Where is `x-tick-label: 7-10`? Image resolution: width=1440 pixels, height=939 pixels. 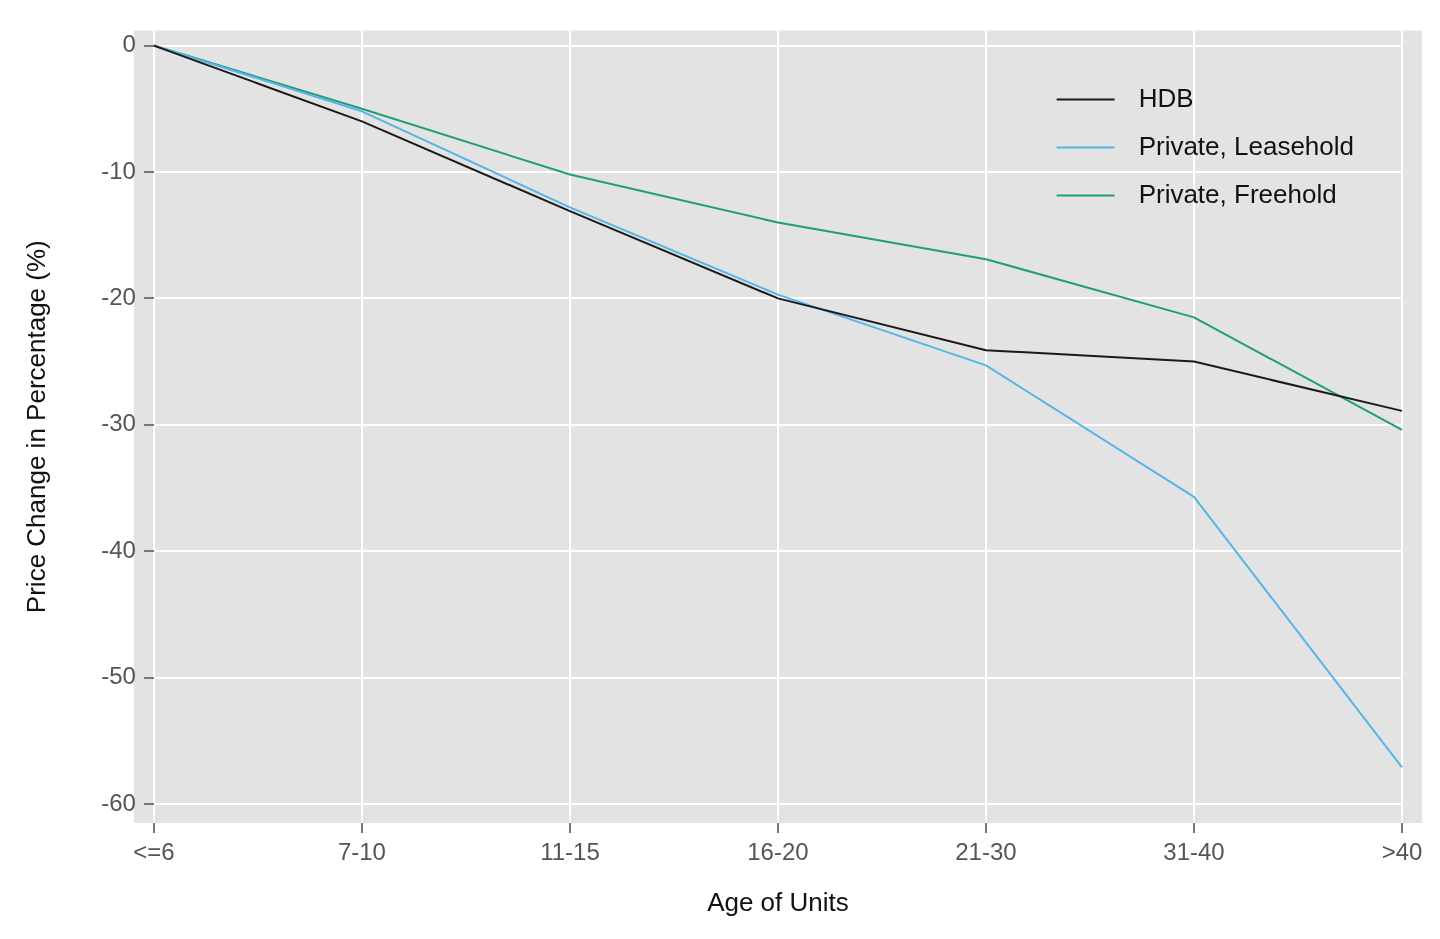 x-tick-label: 7-10 is located at coordinates (361, 852).